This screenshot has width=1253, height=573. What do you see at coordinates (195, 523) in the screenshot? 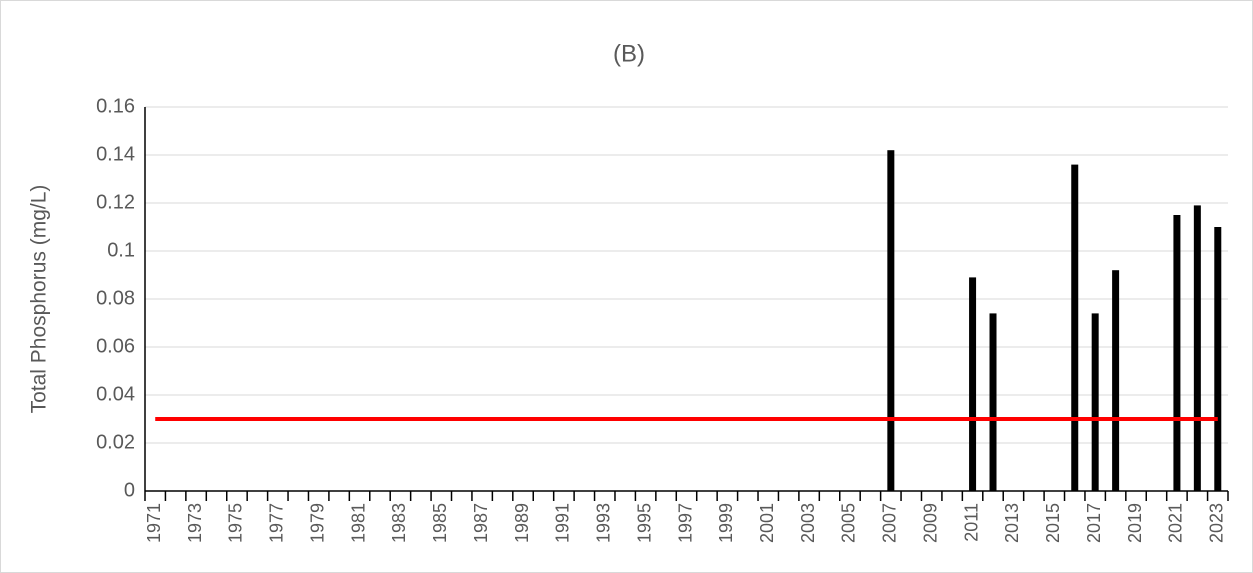
I see `x-tick-label: 1973` at bounding box center [195, 523].